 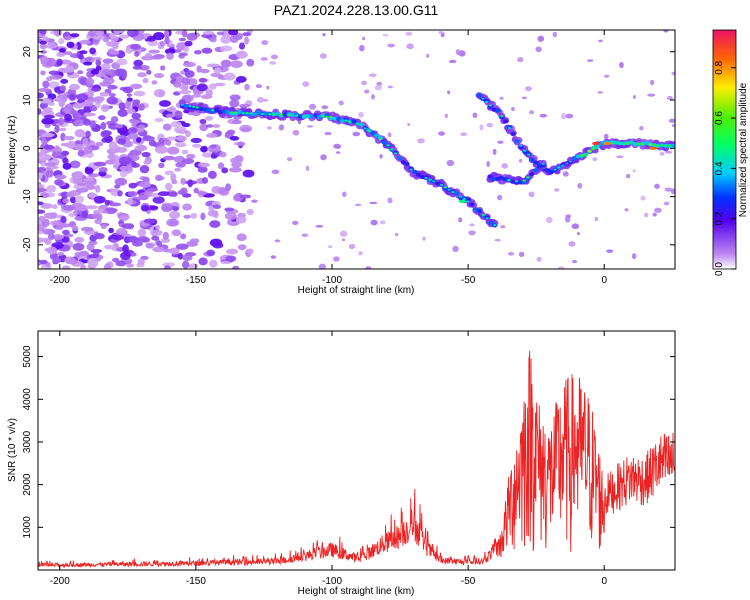 What do you see at coordinates (719, 218) in the screenshot?
I see `colorbar-tick-label: 0.2` at bounding box center [719, 218].